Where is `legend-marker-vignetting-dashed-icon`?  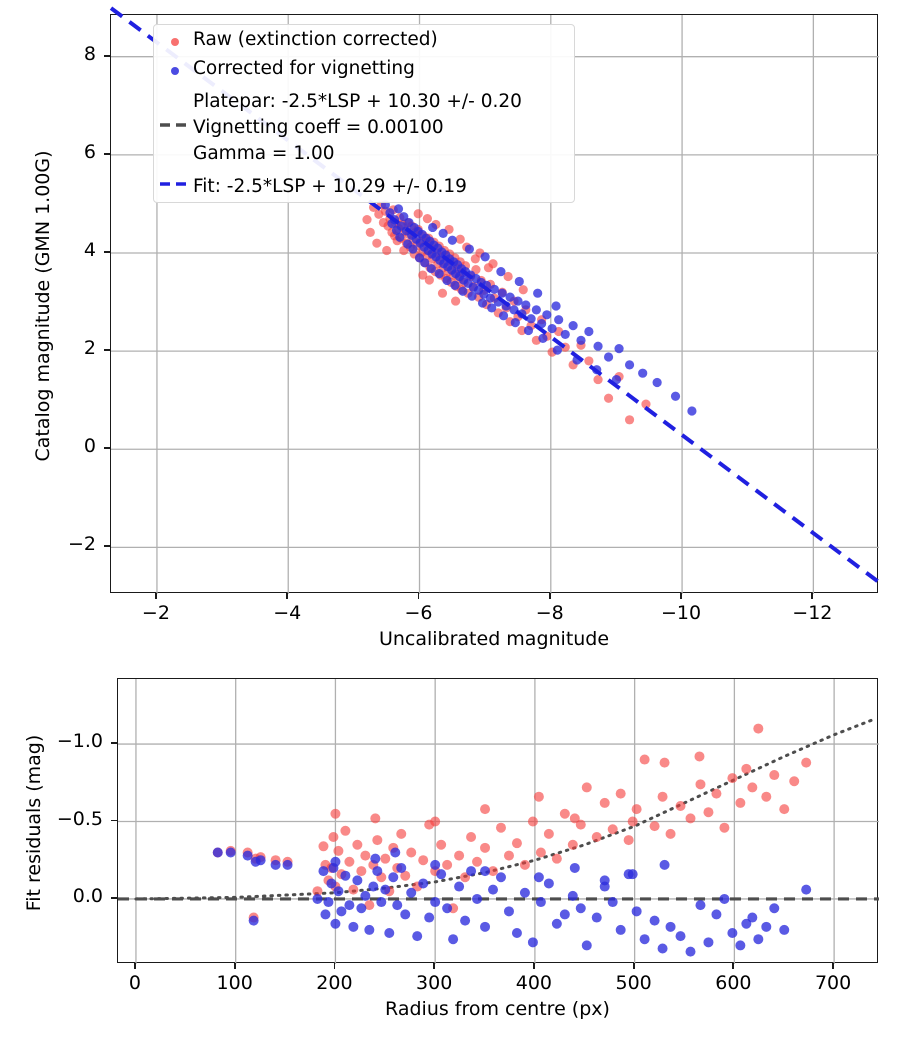
legend-marker-vignetting-dashed-icon is located at coordinates (176, 125).